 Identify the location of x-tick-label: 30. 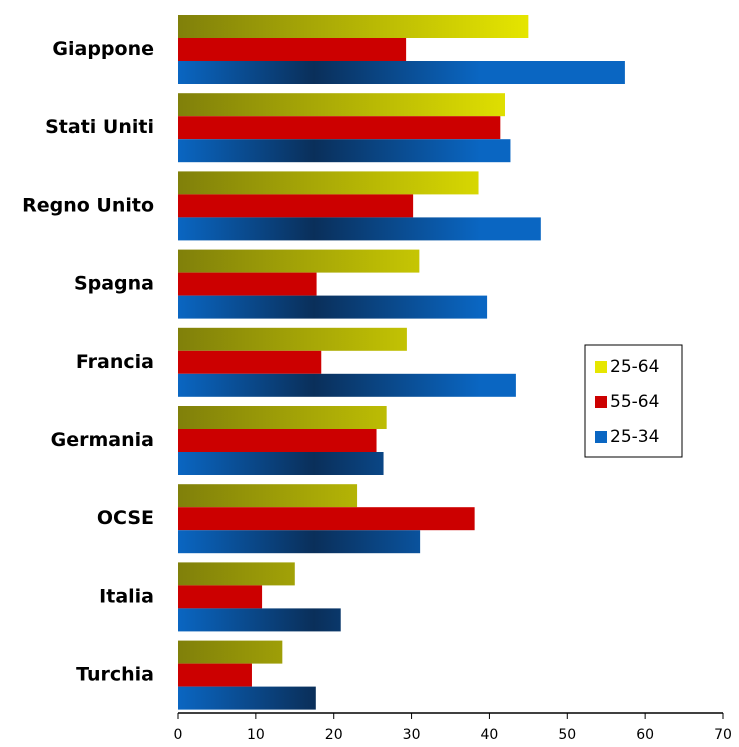
(412, 735).